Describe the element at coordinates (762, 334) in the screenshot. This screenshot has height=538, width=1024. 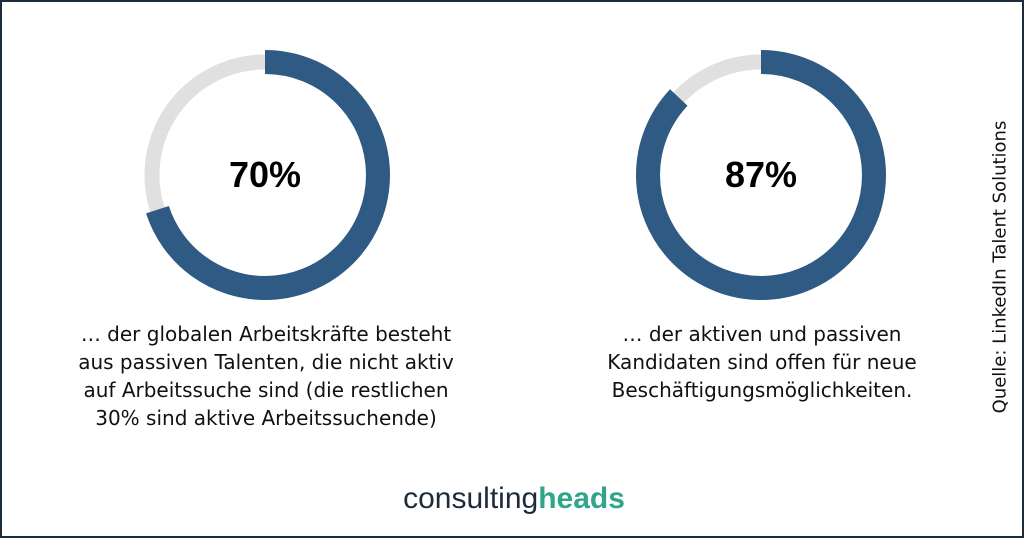
I see `donut-2-caption-line: … der aktiven und passiven` at that location.